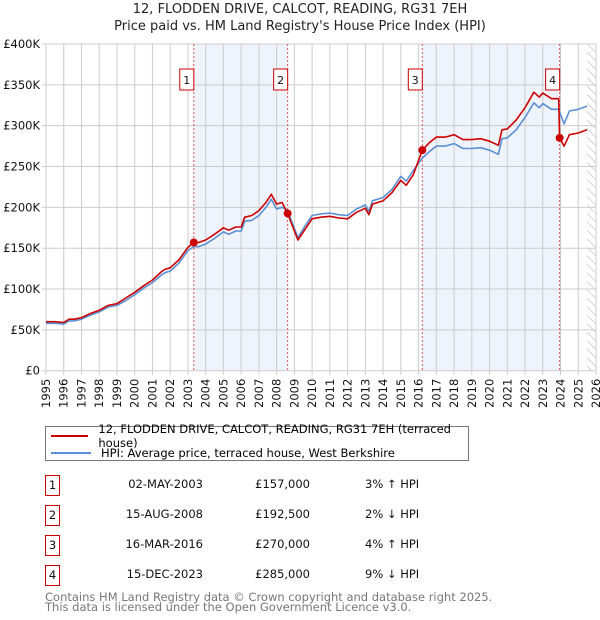  I want to click on x-tick-label: 2023, so click(543, 393).